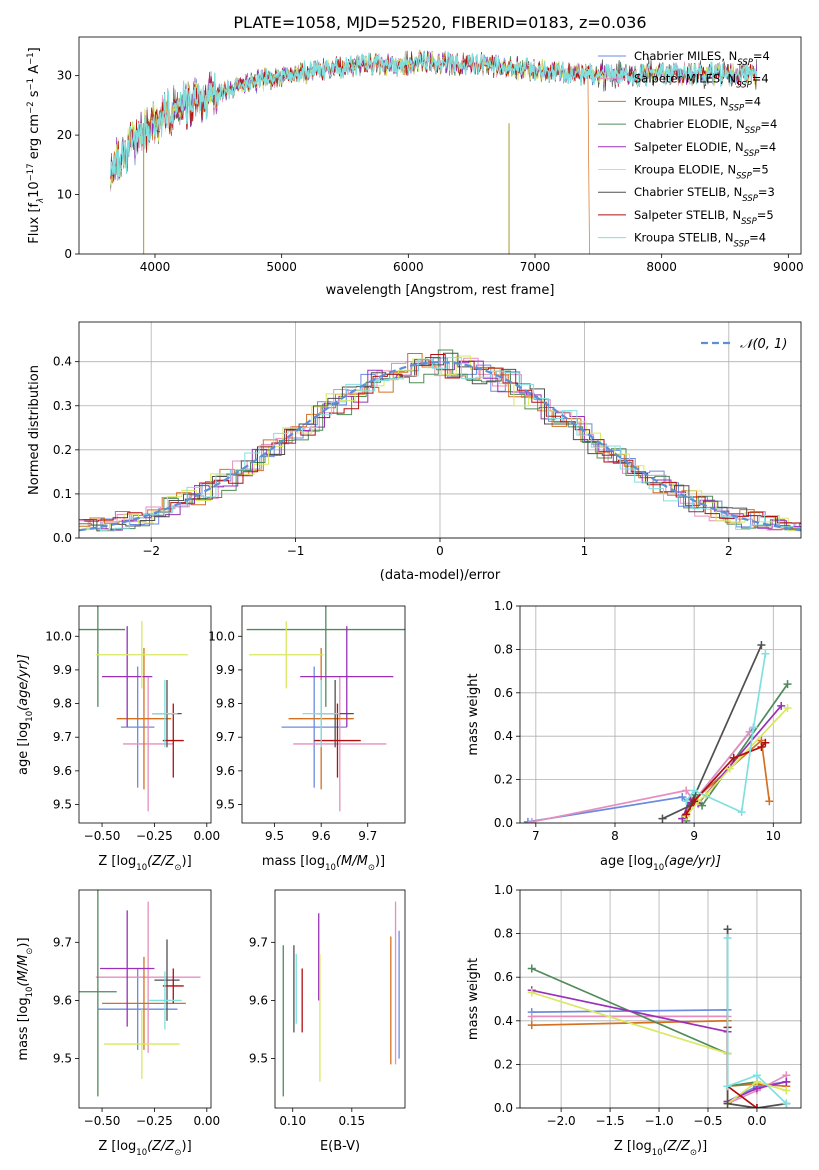  What do you see at coordinates (321, 836) in the screenshot?
I see `x-tick-label: 9.6` at bounding box center [321, 836].